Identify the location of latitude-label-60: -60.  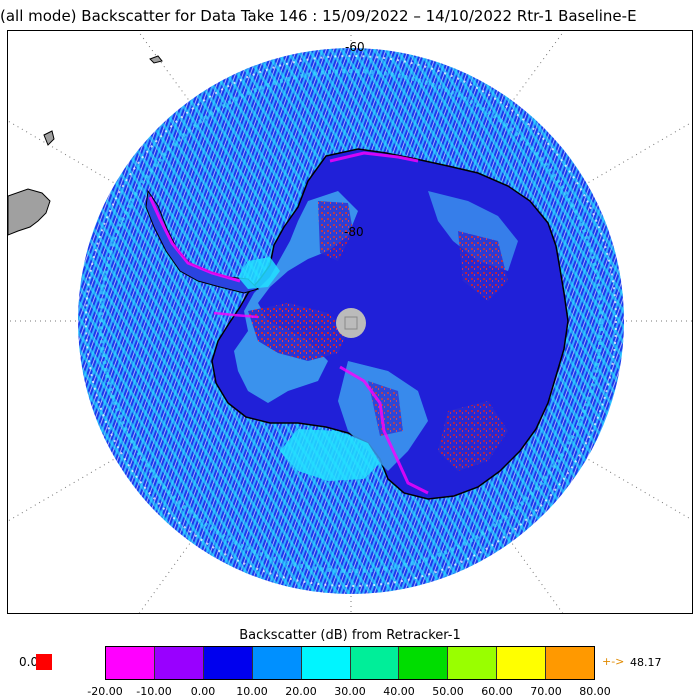
(355, 47).